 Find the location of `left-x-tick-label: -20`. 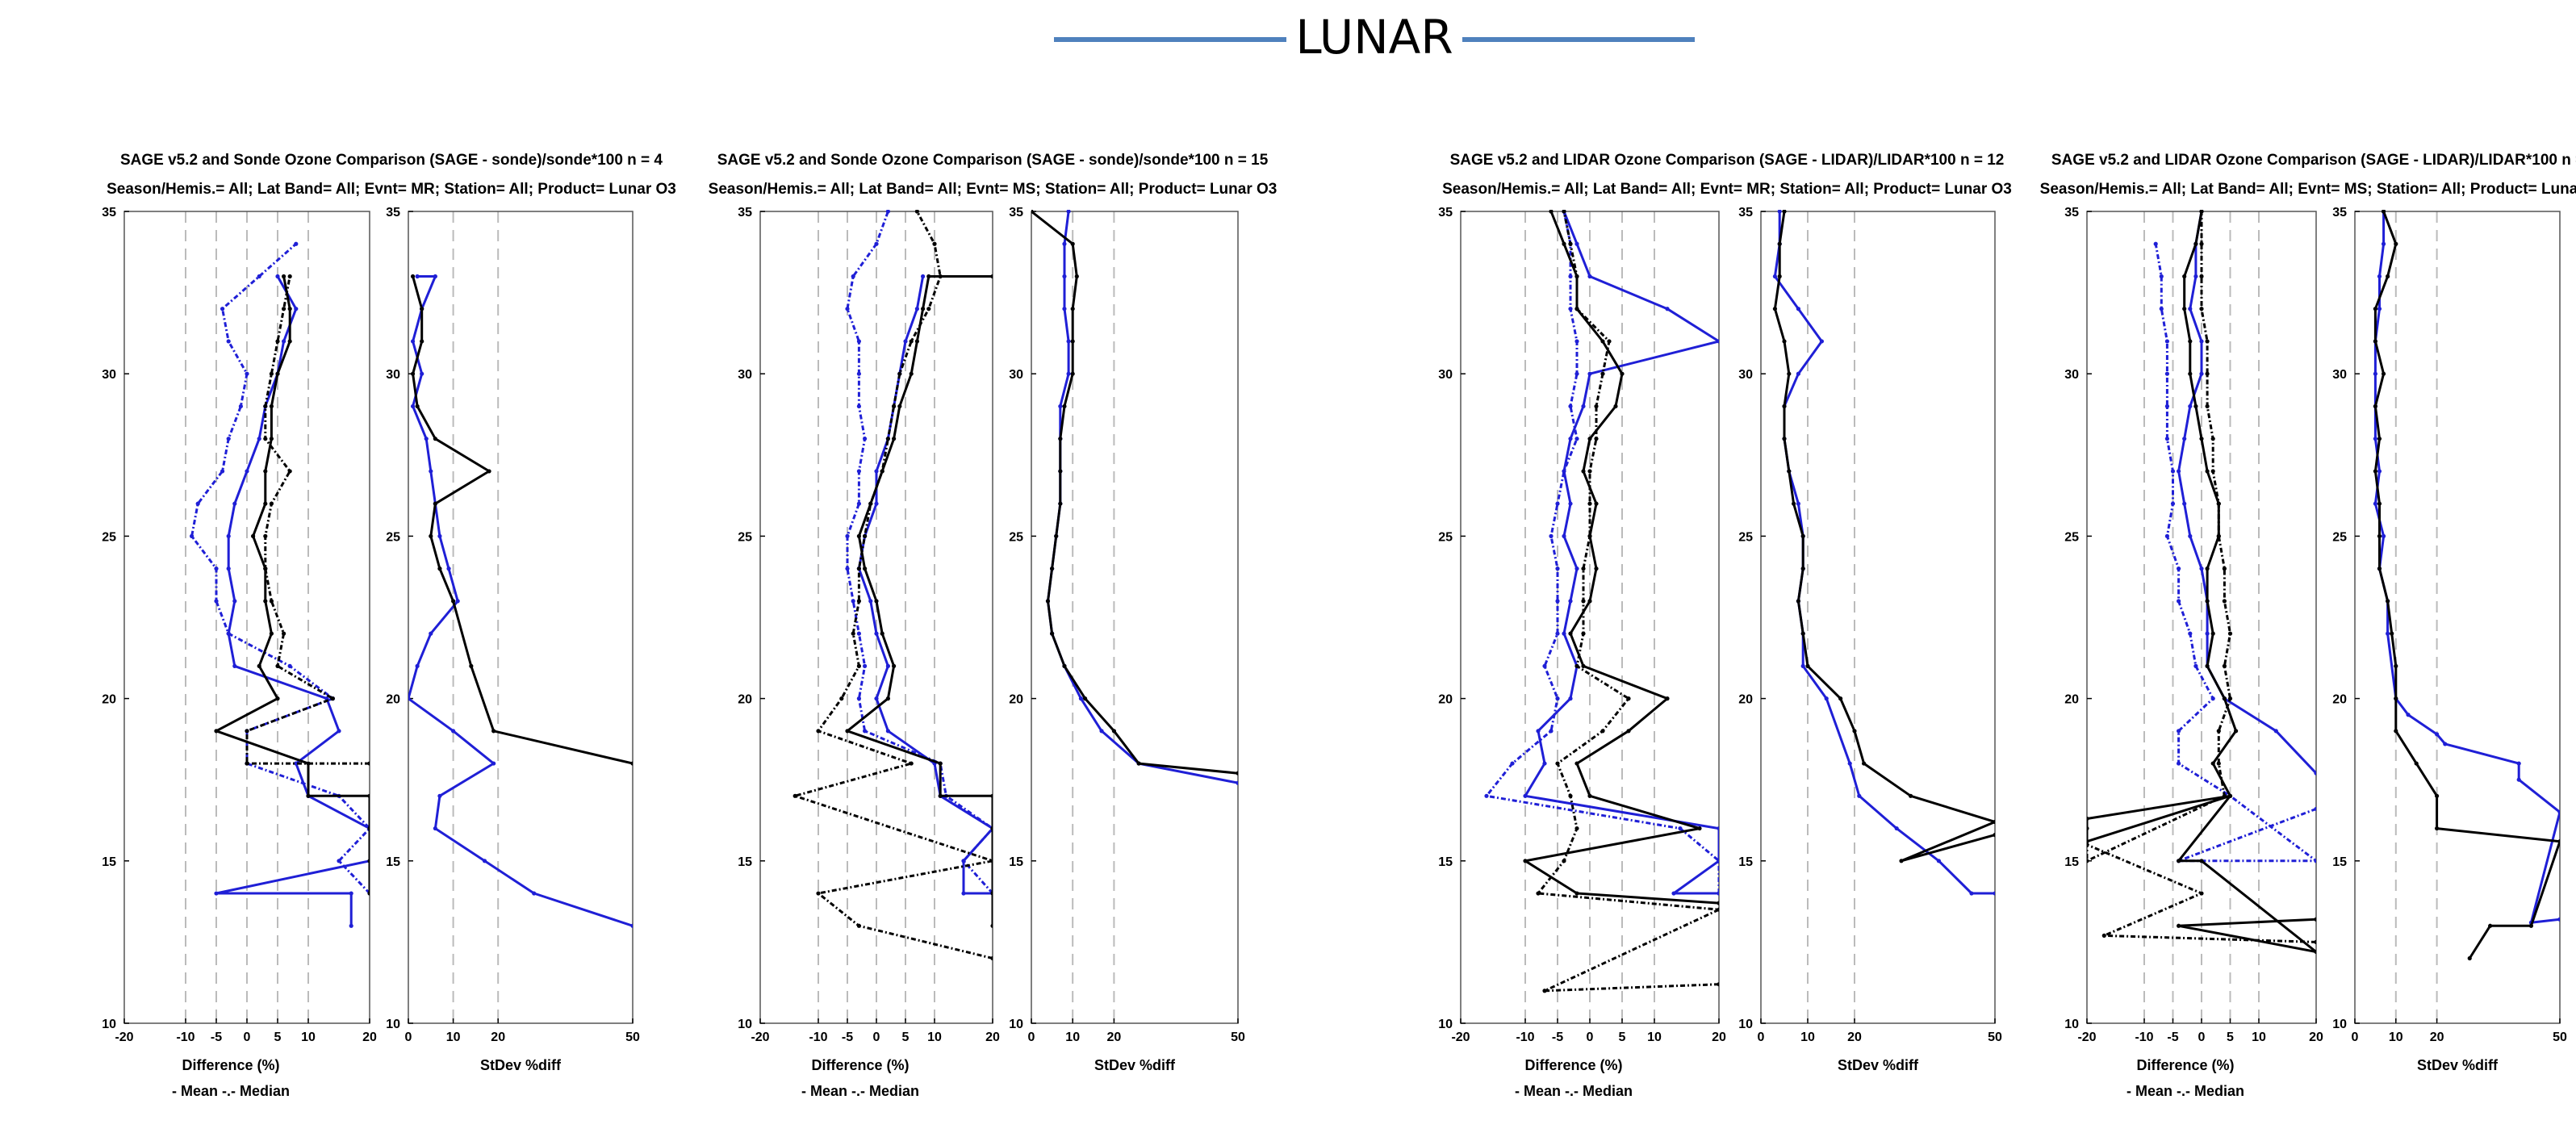

left-x-tick-label: -20 is located at coordinates (760, 1037).